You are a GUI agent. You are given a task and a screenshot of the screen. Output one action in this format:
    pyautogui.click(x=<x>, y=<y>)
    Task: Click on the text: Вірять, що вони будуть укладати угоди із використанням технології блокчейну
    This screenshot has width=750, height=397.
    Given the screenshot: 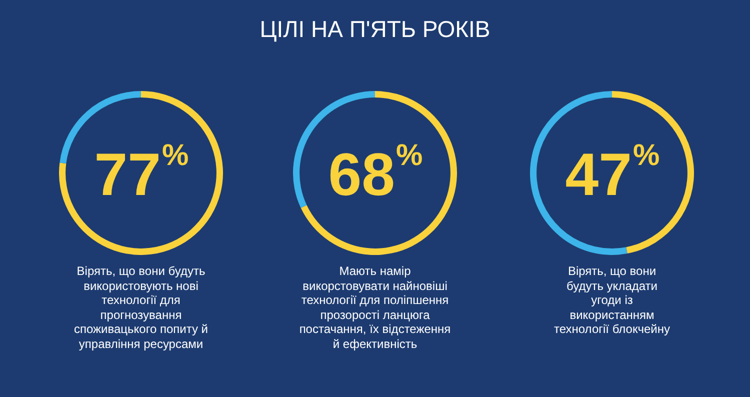 What is the action you would take?
    pyautogui.click(x=612, y=300)
    